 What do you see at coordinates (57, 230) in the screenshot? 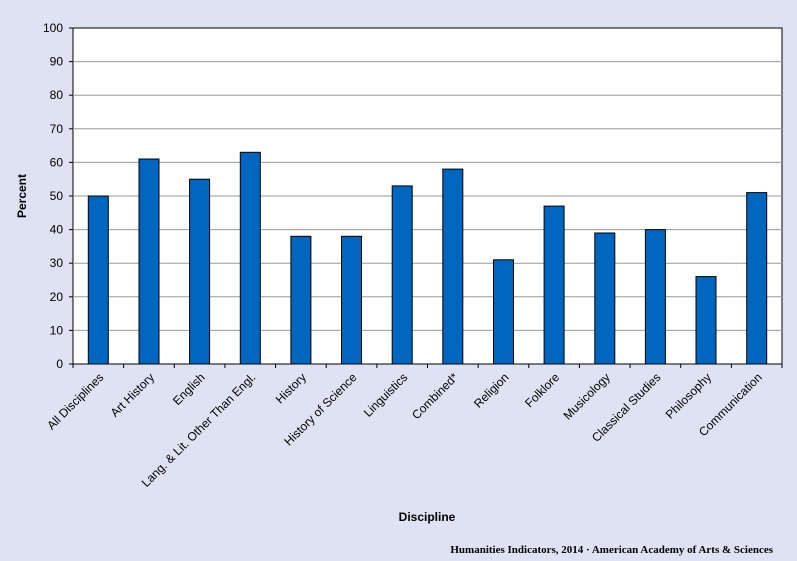
I see `y-tick-label: 40` at bounding box center [57, 230].